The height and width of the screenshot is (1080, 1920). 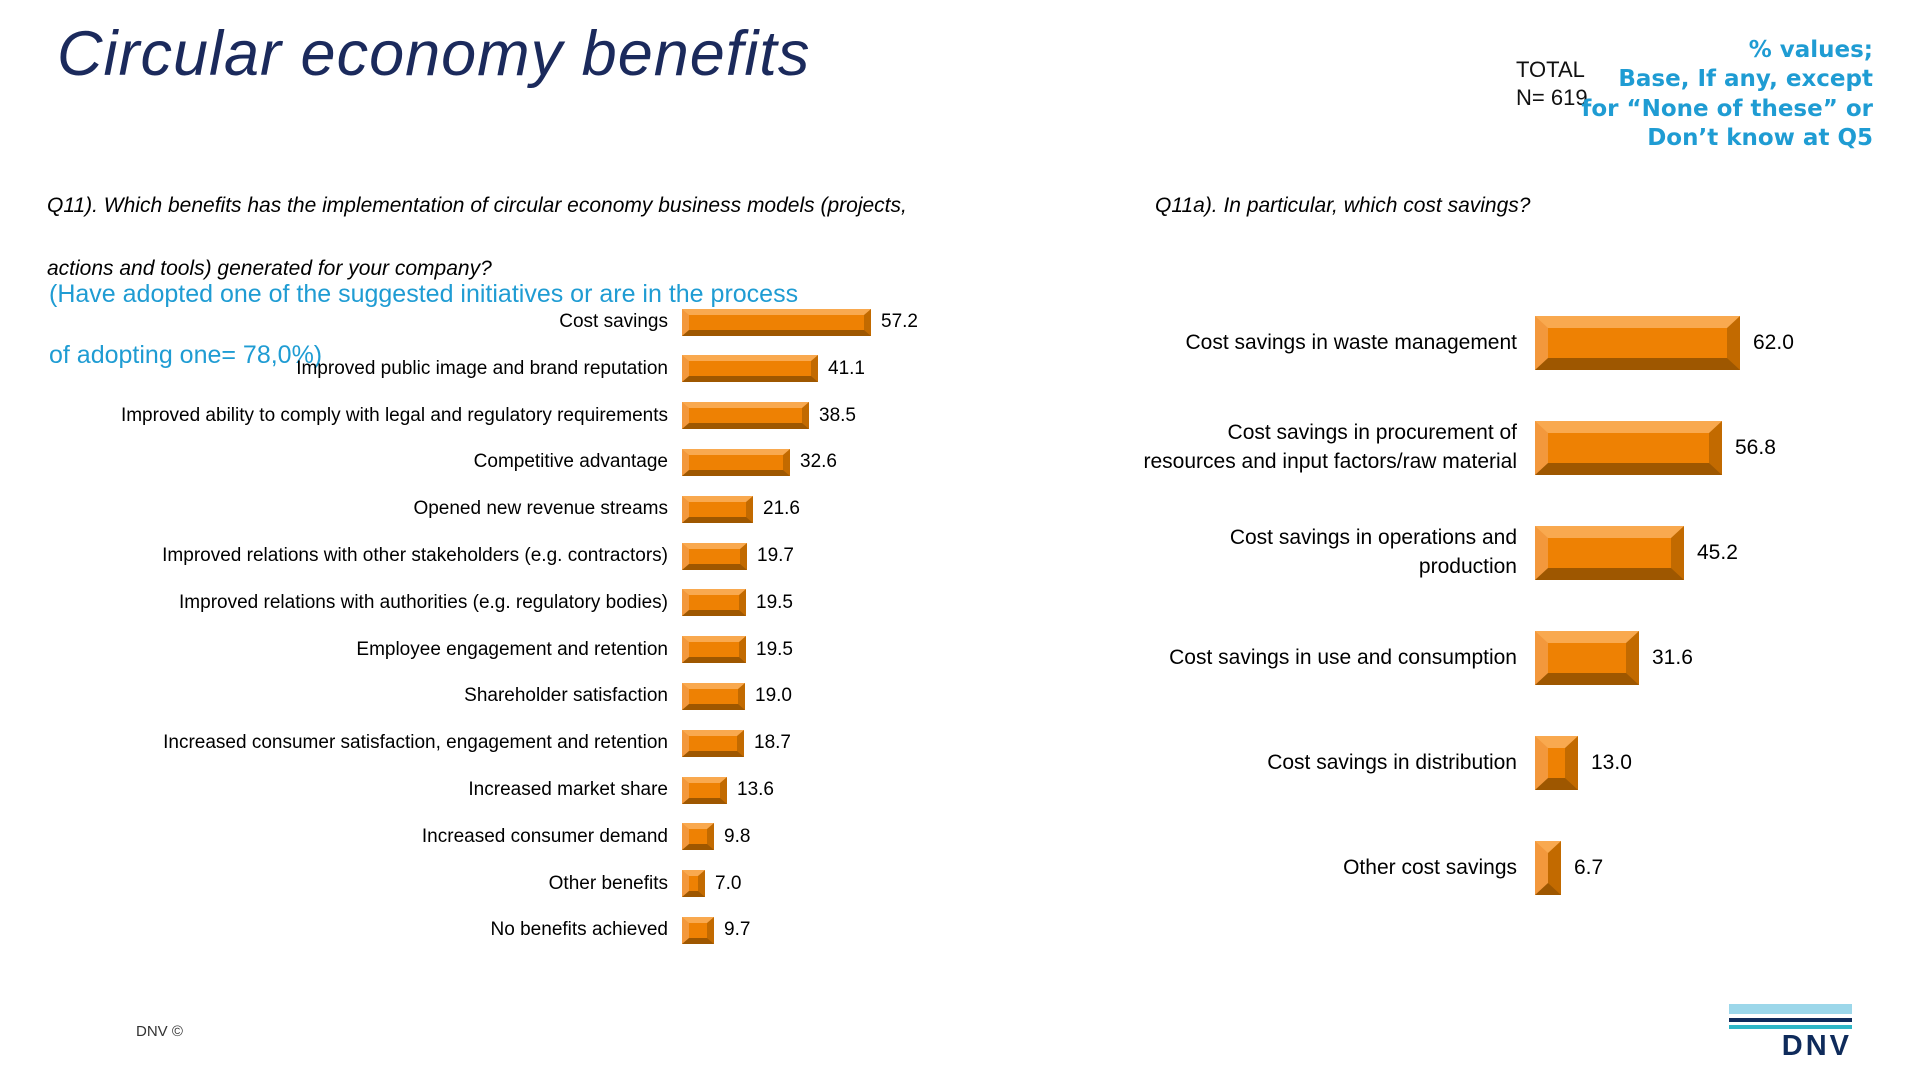 I want to click on bar-category-label: Employee engagement and retention, so click(x=512, y=649).